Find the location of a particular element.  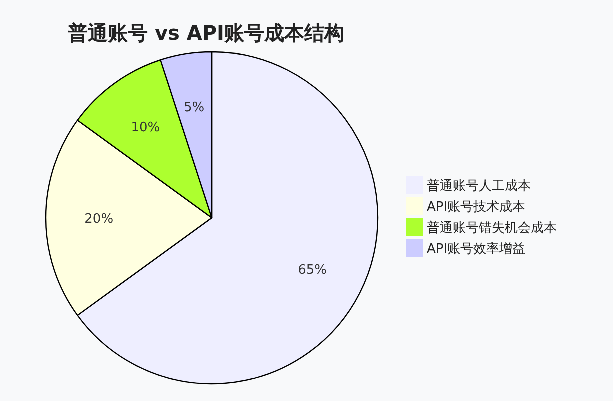

slice-label: 普通账号人工成本 is located at coordinates (479, 186).